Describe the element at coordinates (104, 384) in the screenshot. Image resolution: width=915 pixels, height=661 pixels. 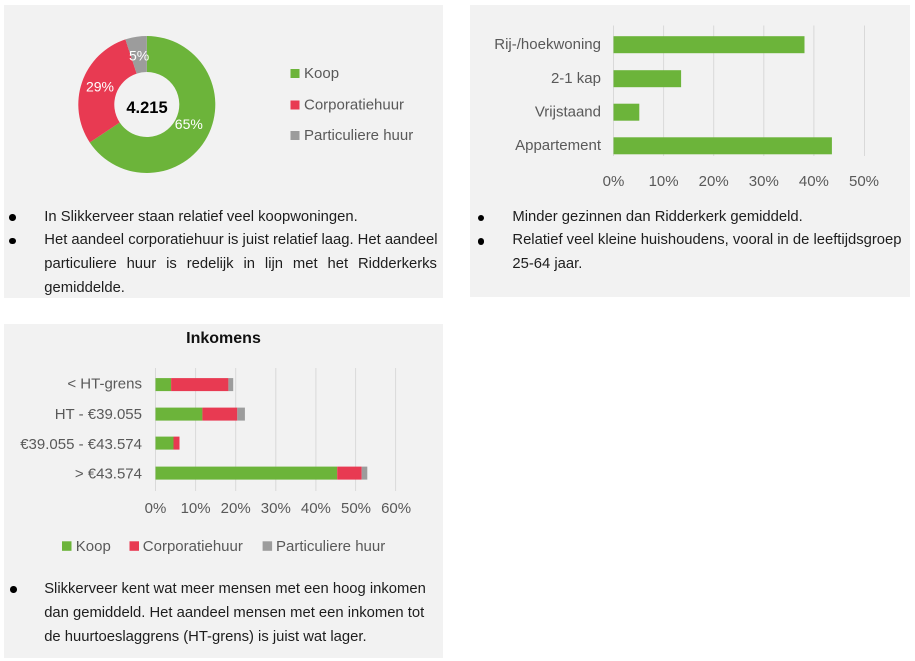
I see `svg-text: < HT-grens` at that location.